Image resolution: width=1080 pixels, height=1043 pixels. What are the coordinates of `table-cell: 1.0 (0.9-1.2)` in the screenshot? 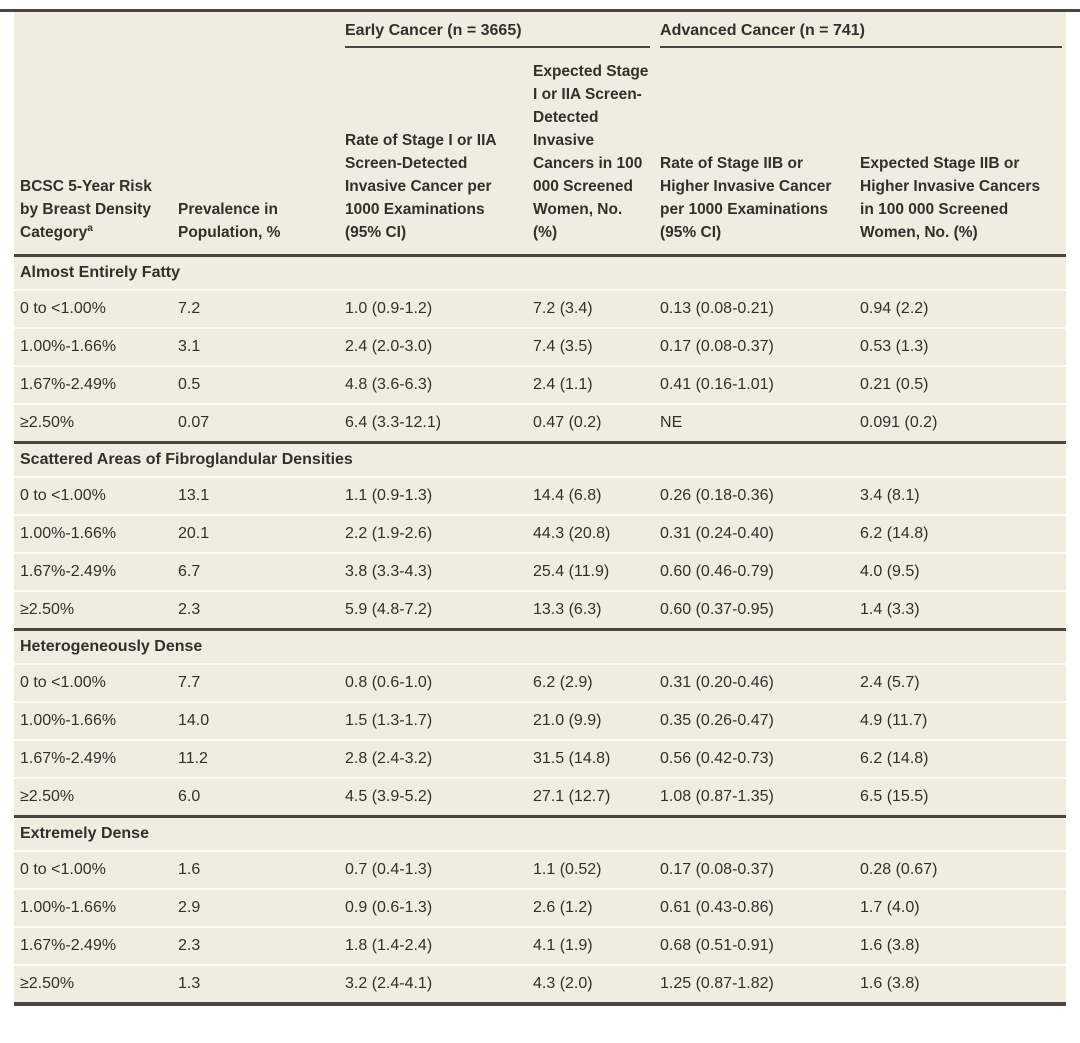 It's located at (439, 308).